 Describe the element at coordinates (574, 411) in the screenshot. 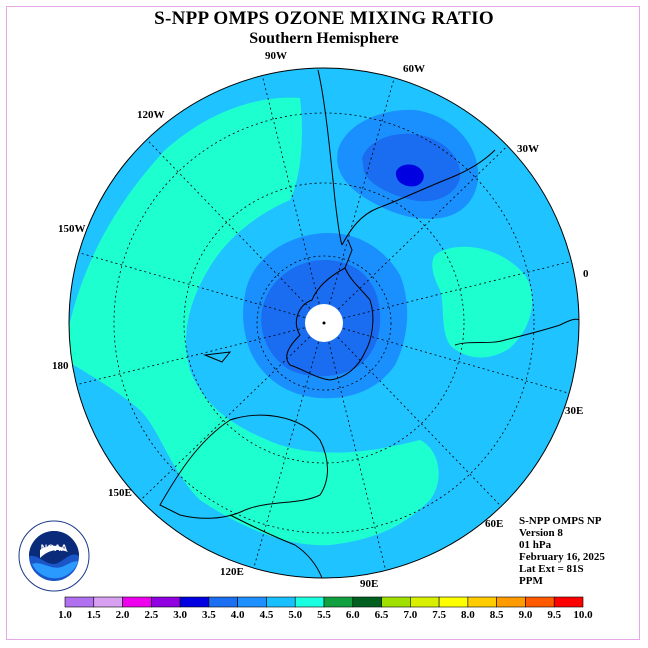

I see `lon-label-30e: 30E` at that location.